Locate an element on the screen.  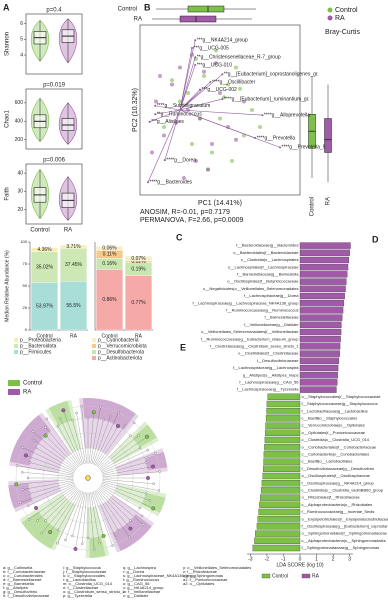
stat-annotation: PERMANOVA, F=2.66, p=0.0009 is located at coordinates (191, 220).